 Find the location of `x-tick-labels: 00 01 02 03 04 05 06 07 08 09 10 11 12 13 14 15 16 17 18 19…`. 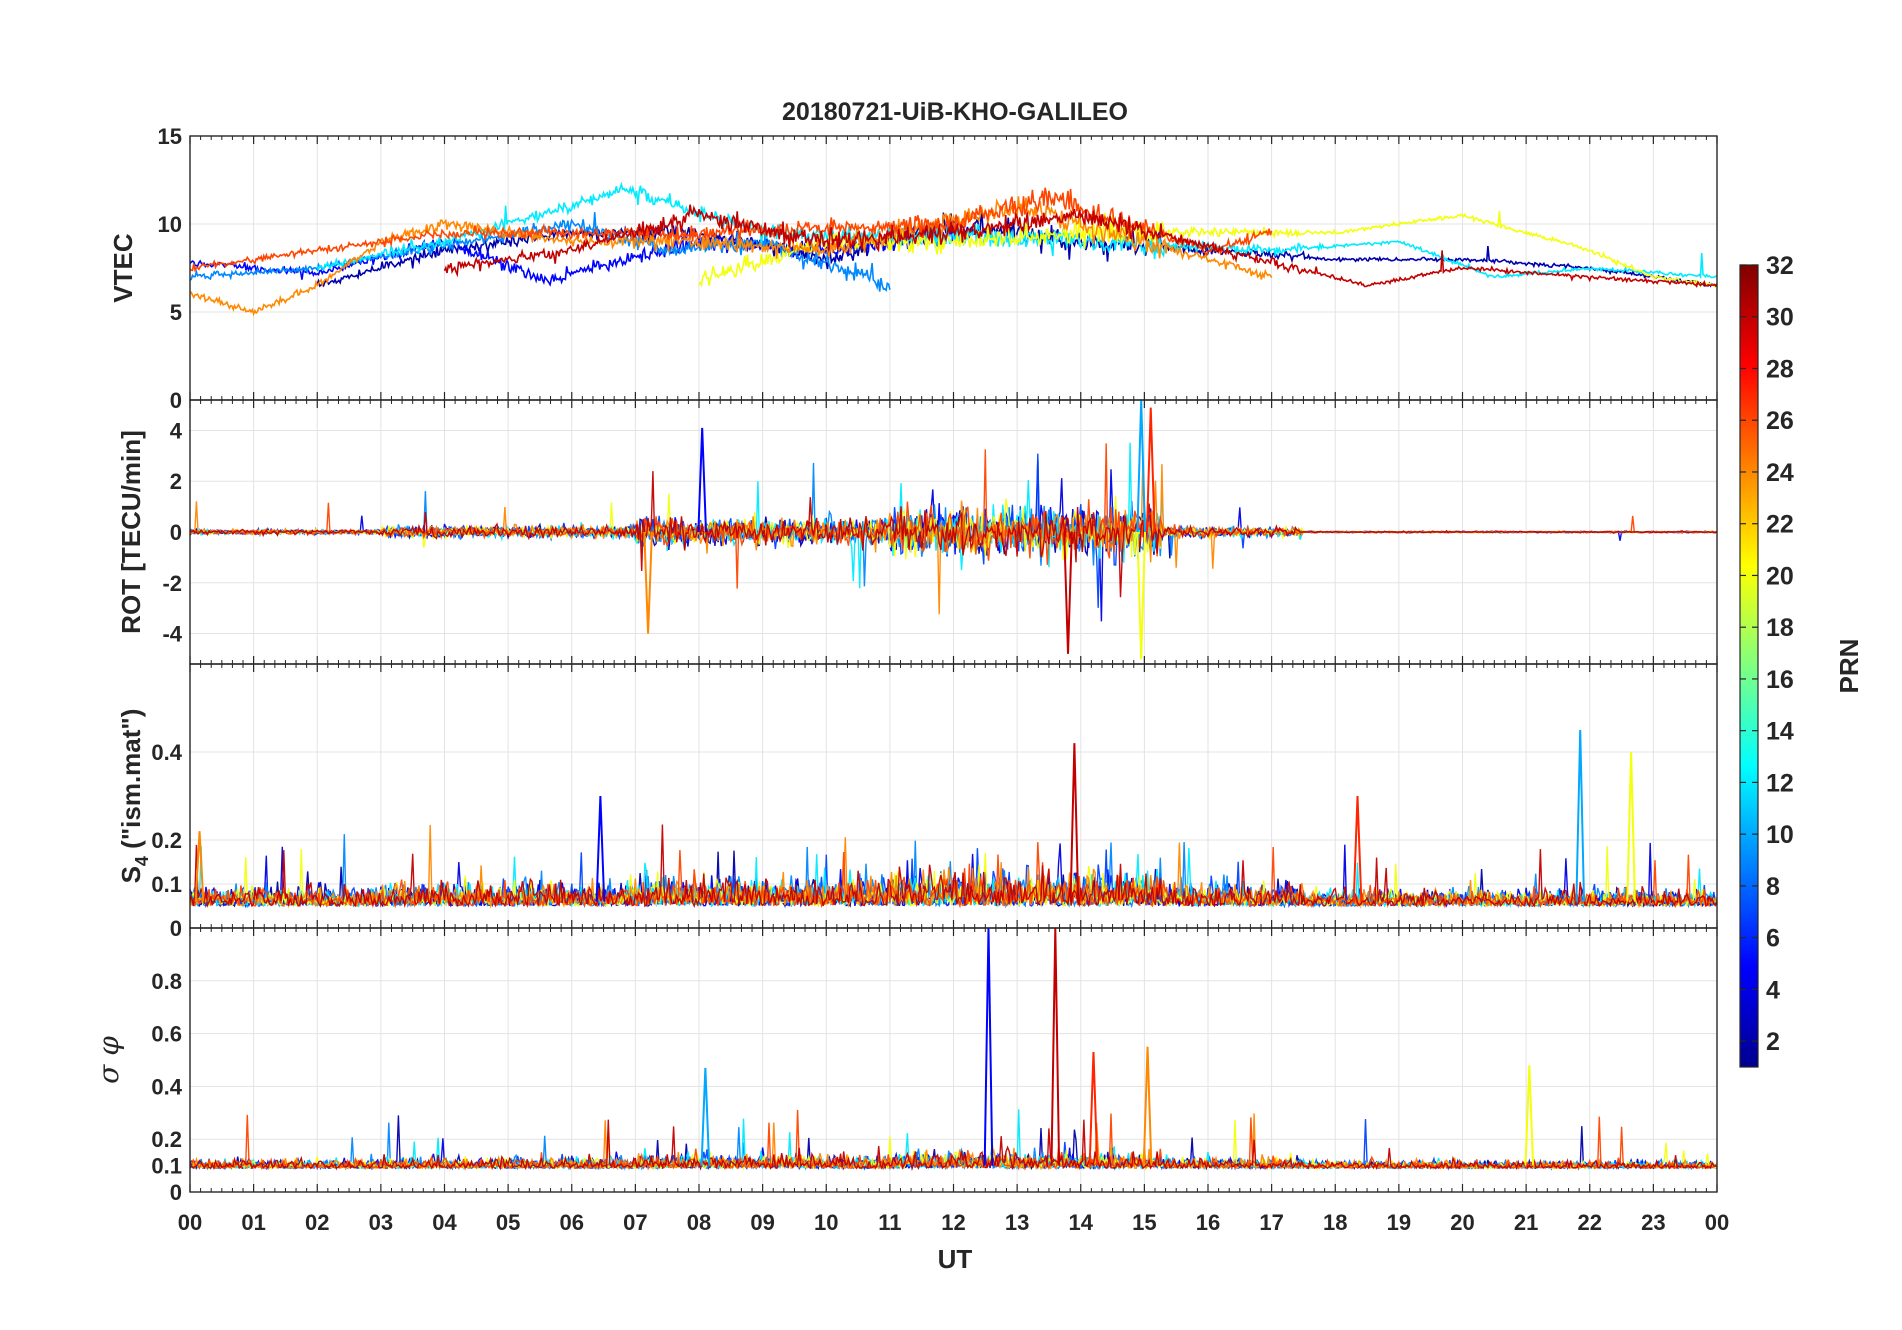

x-tick-labels: 00 01 02 03 04 05 06 07 08 09 10 11 12 13 14 15 16 17 18 19… is located at coordinates (953, 1222).